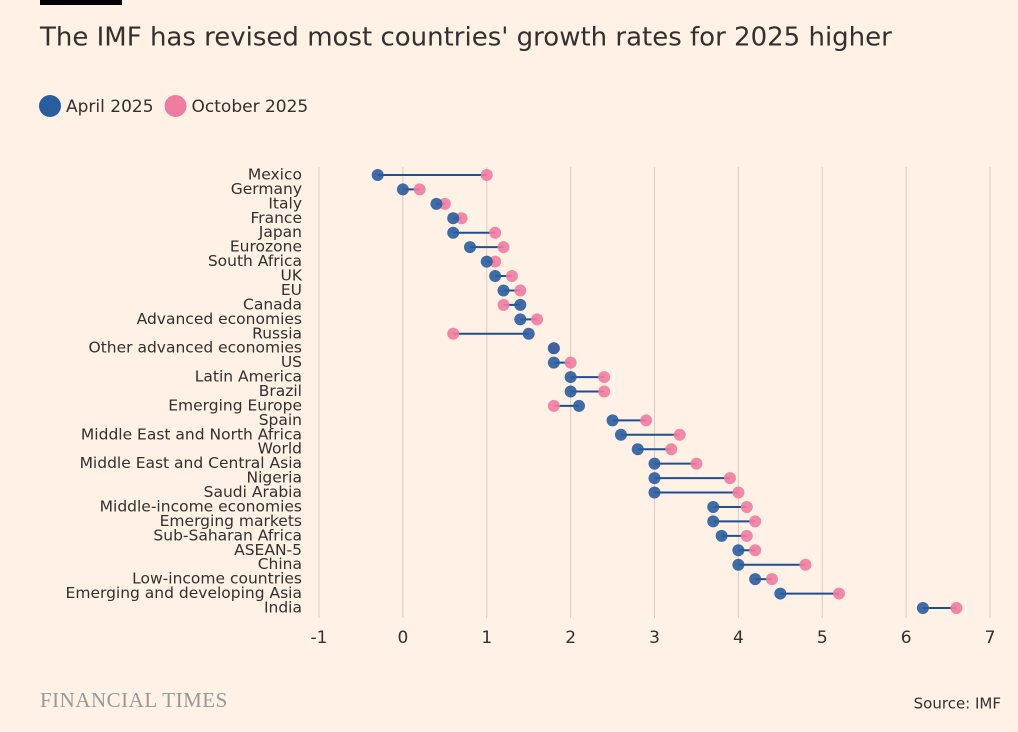 This screenshot has height=732, width=1018. Describe the element at coordinates (253, 492) in the screenshot. I see `y-tick-label: Saudi Arabia` at that location.